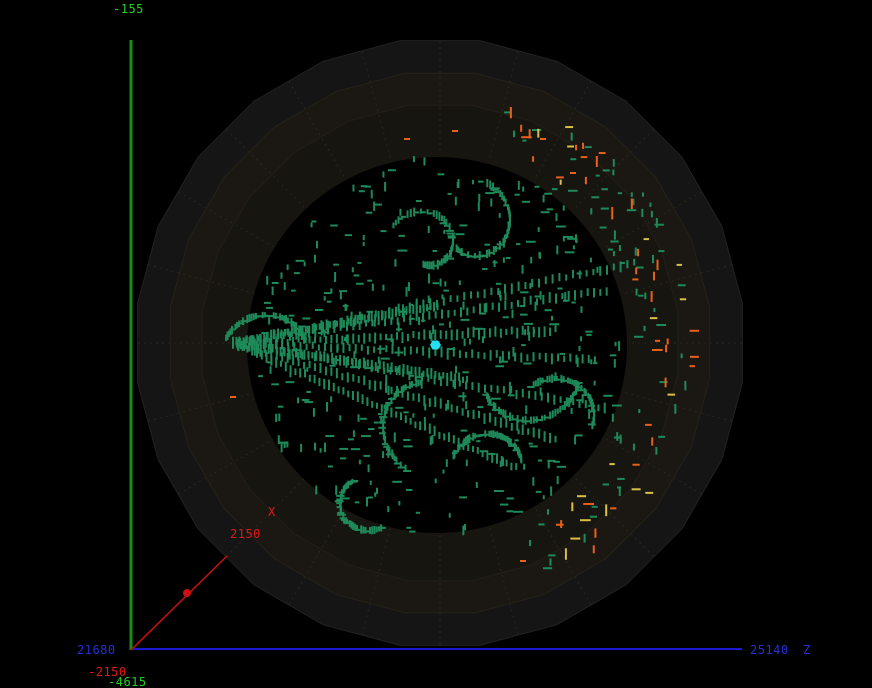 This screenshot has height=688, width=872. I want to click on z-axis-left-label: 21680, so click(96, 650).